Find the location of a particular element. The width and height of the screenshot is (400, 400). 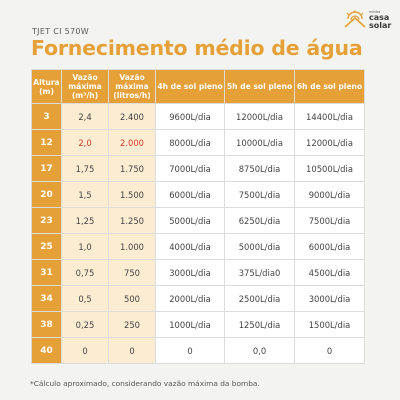

table-cell: 2000L/dia is located at coordinates (190, 298).